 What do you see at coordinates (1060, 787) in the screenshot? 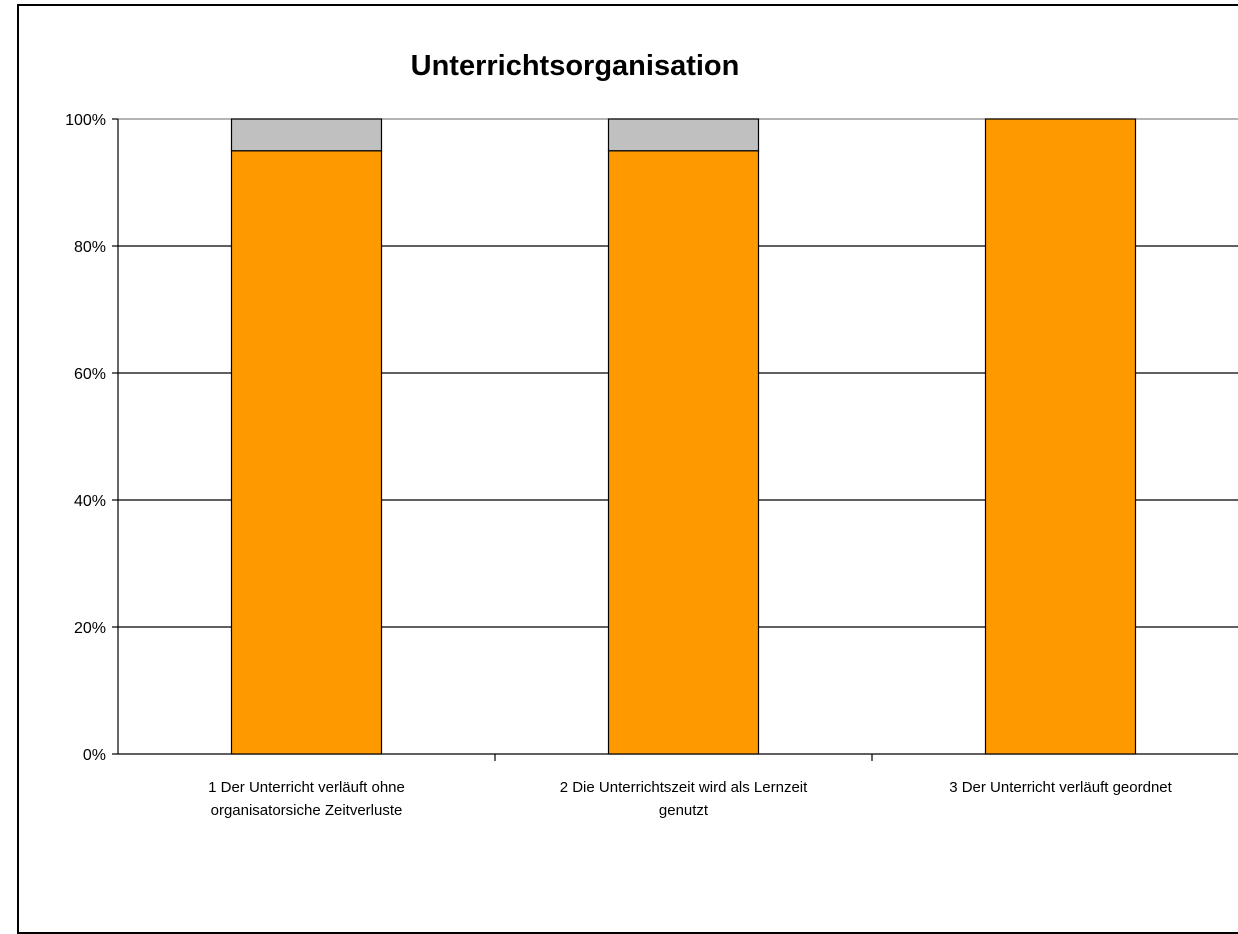
I see `x-category-label: 3 Der Unterricht verläuft geordnet` at bounding box center [1060, 787].